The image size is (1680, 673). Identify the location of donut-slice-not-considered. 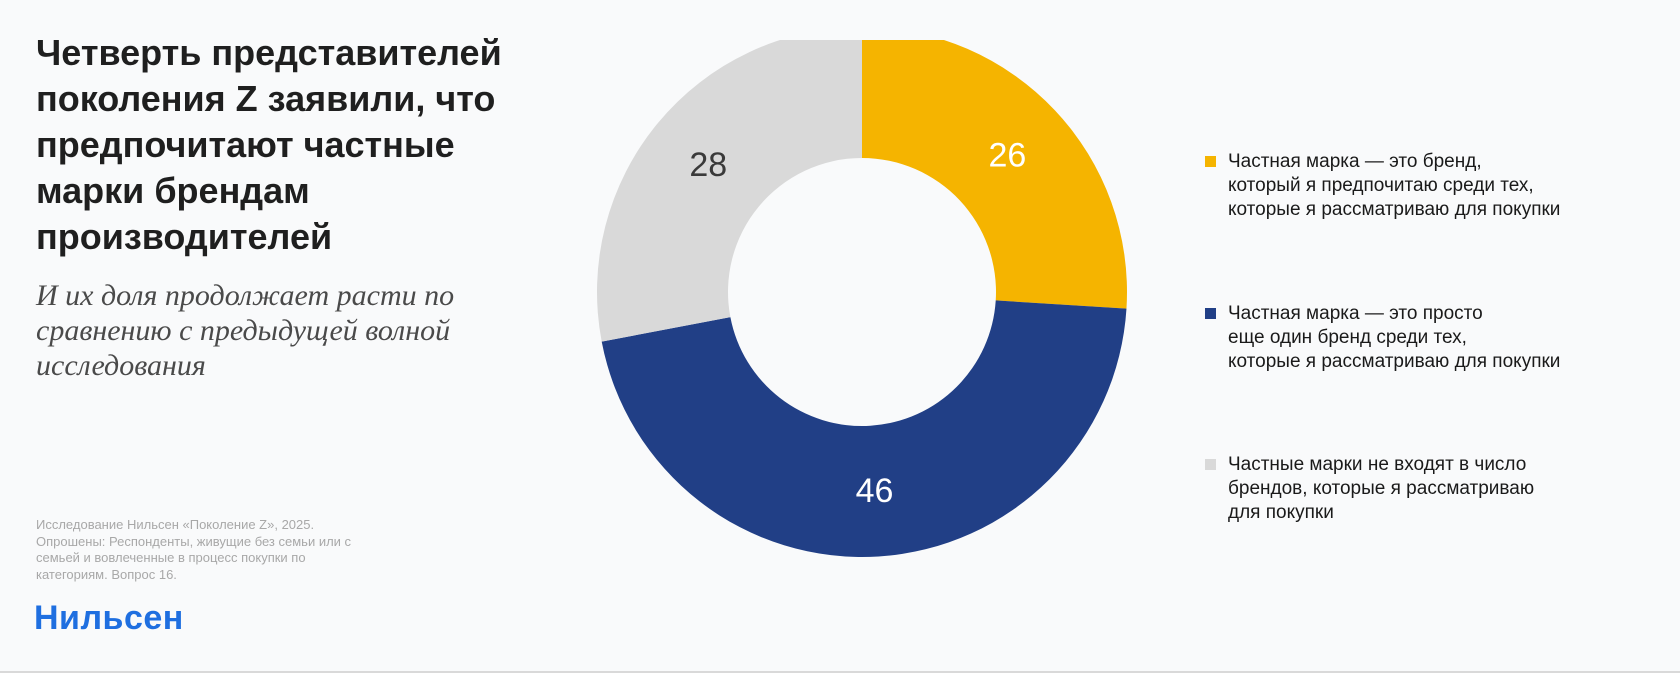
(729, 191).